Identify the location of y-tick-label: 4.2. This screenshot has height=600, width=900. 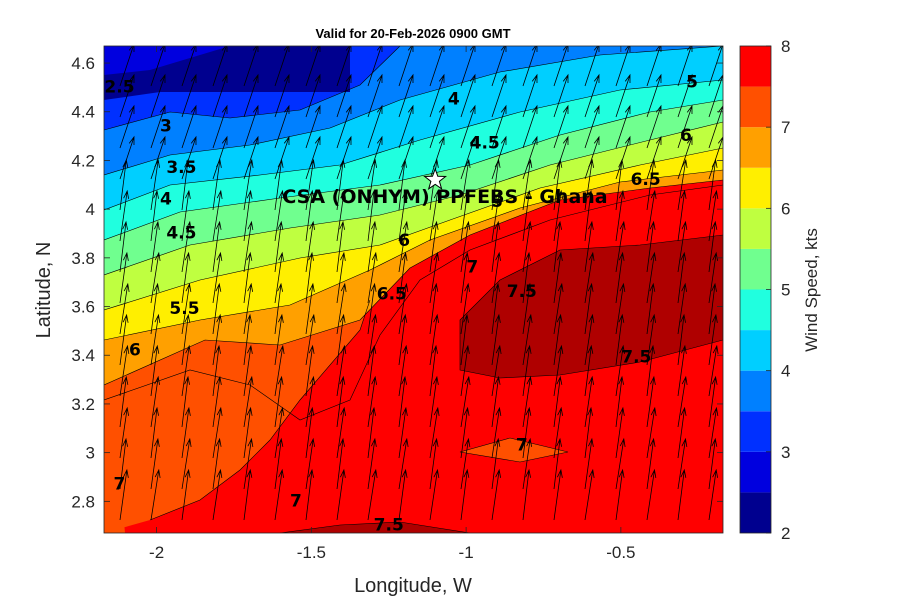
(83, 160).